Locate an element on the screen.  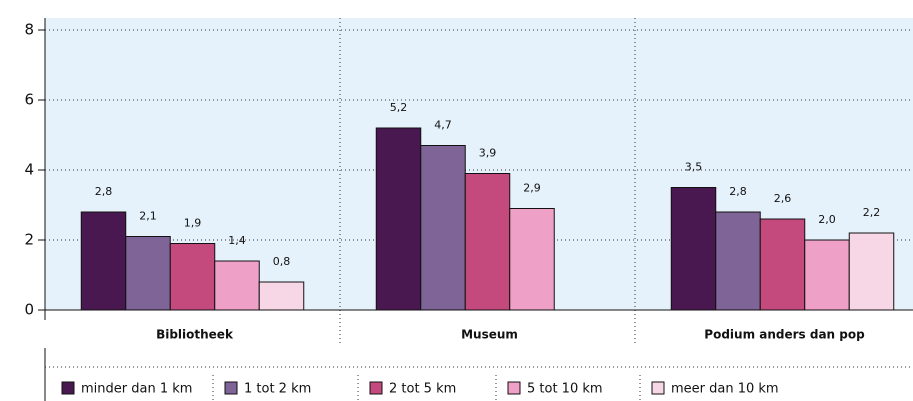
x-tick-label: Podium anders dan pop is located at coordinates (784, 335).